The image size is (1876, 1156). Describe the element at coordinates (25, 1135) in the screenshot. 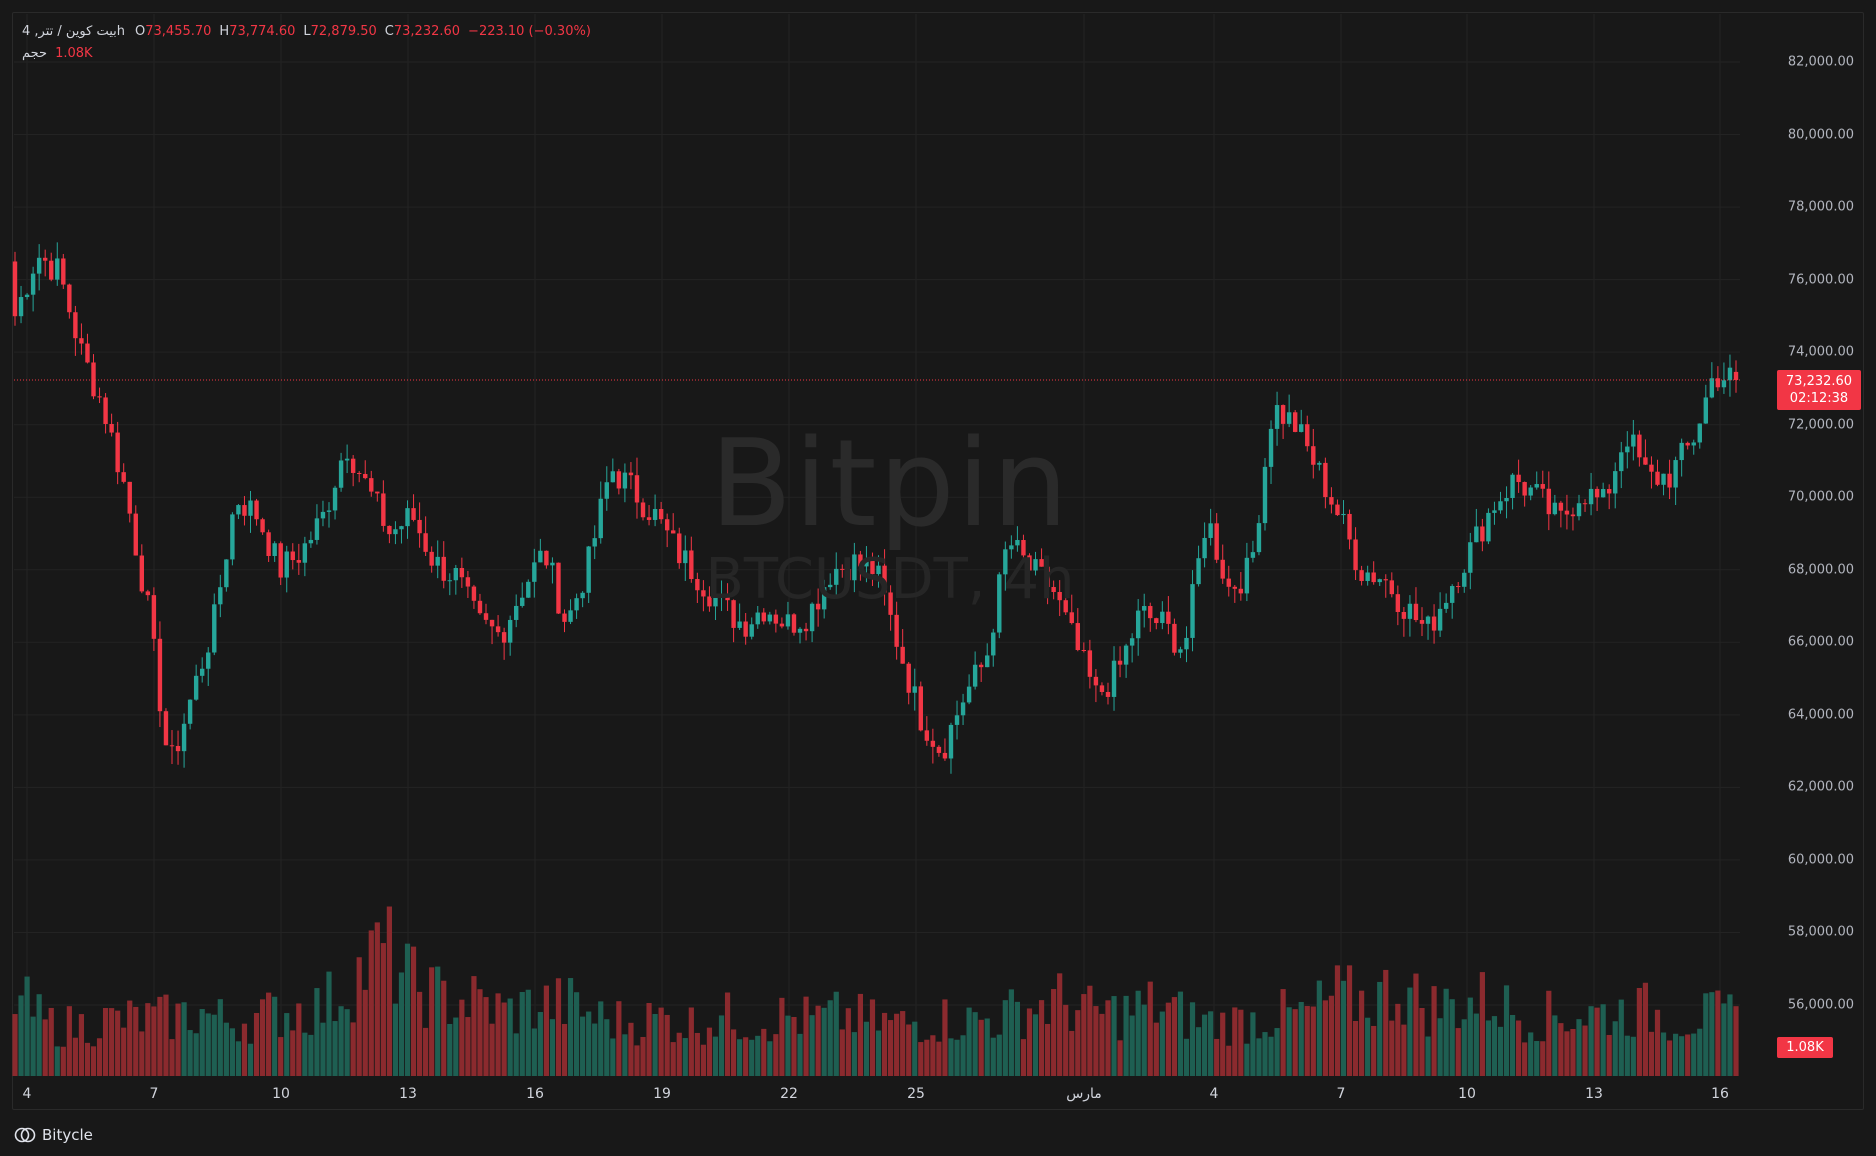

I see `bitycle-logo-icon` at that location.